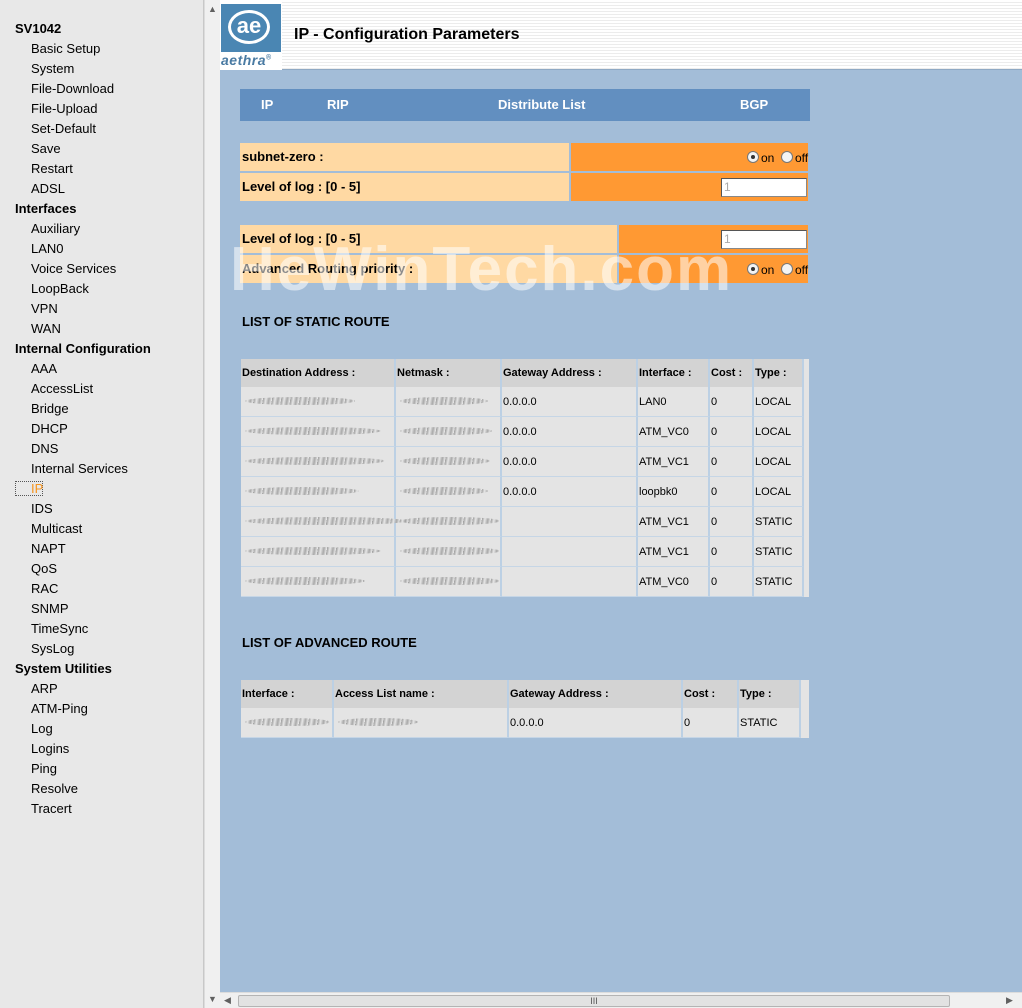 This screenshot has height=1008, width=1022. I want to click on col-header-type: Type :, so click(779, 373).